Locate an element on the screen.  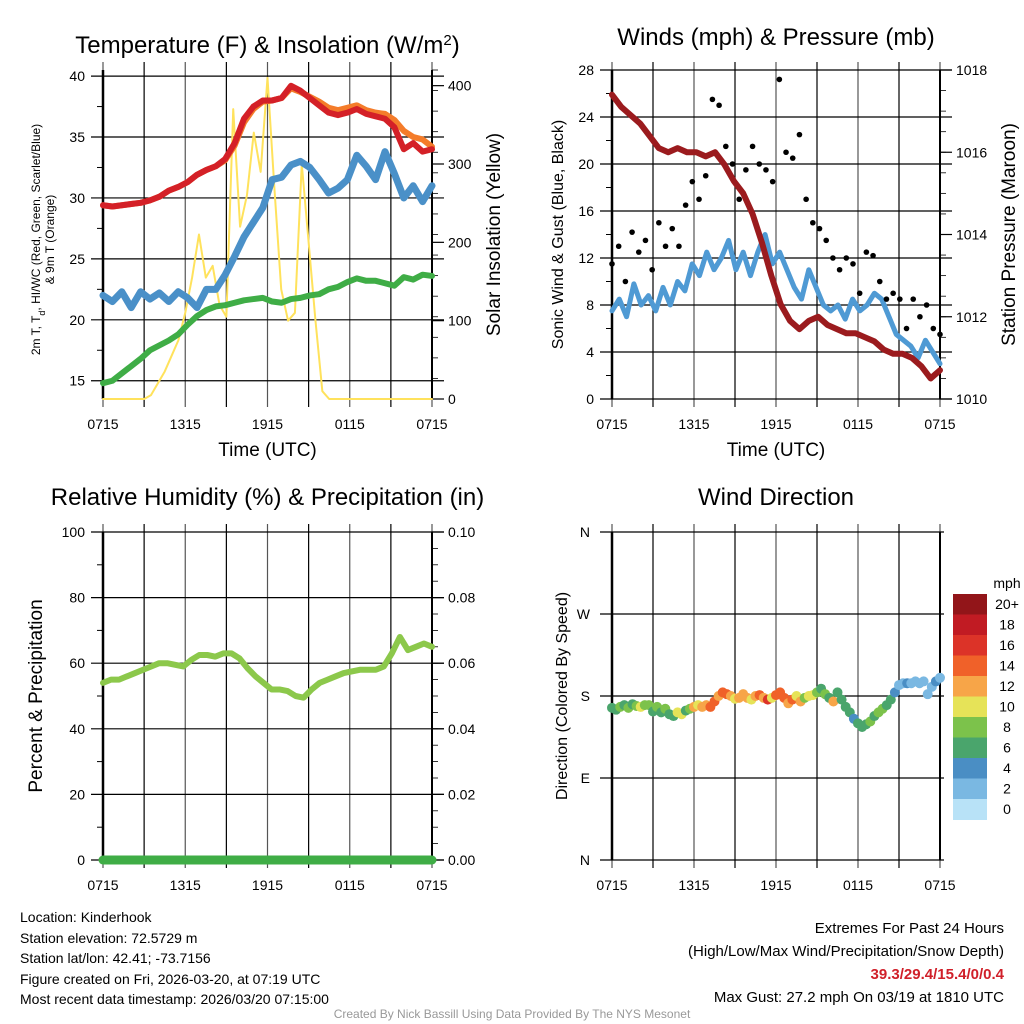
colorbar-label: 4 is located at coordinates (1007, 768).